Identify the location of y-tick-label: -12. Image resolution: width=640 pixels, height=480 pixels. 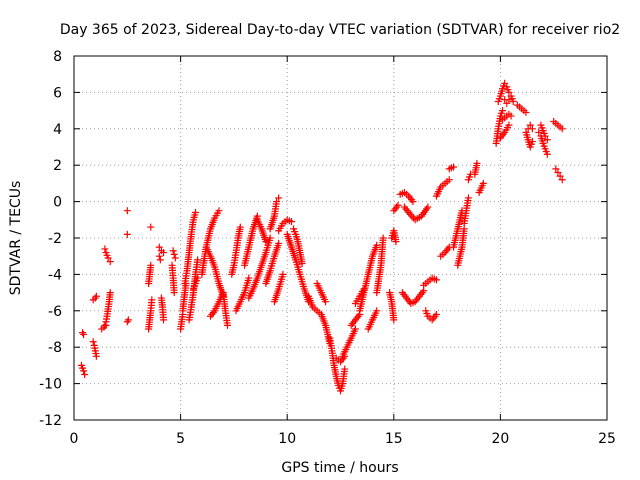
(50, 421).